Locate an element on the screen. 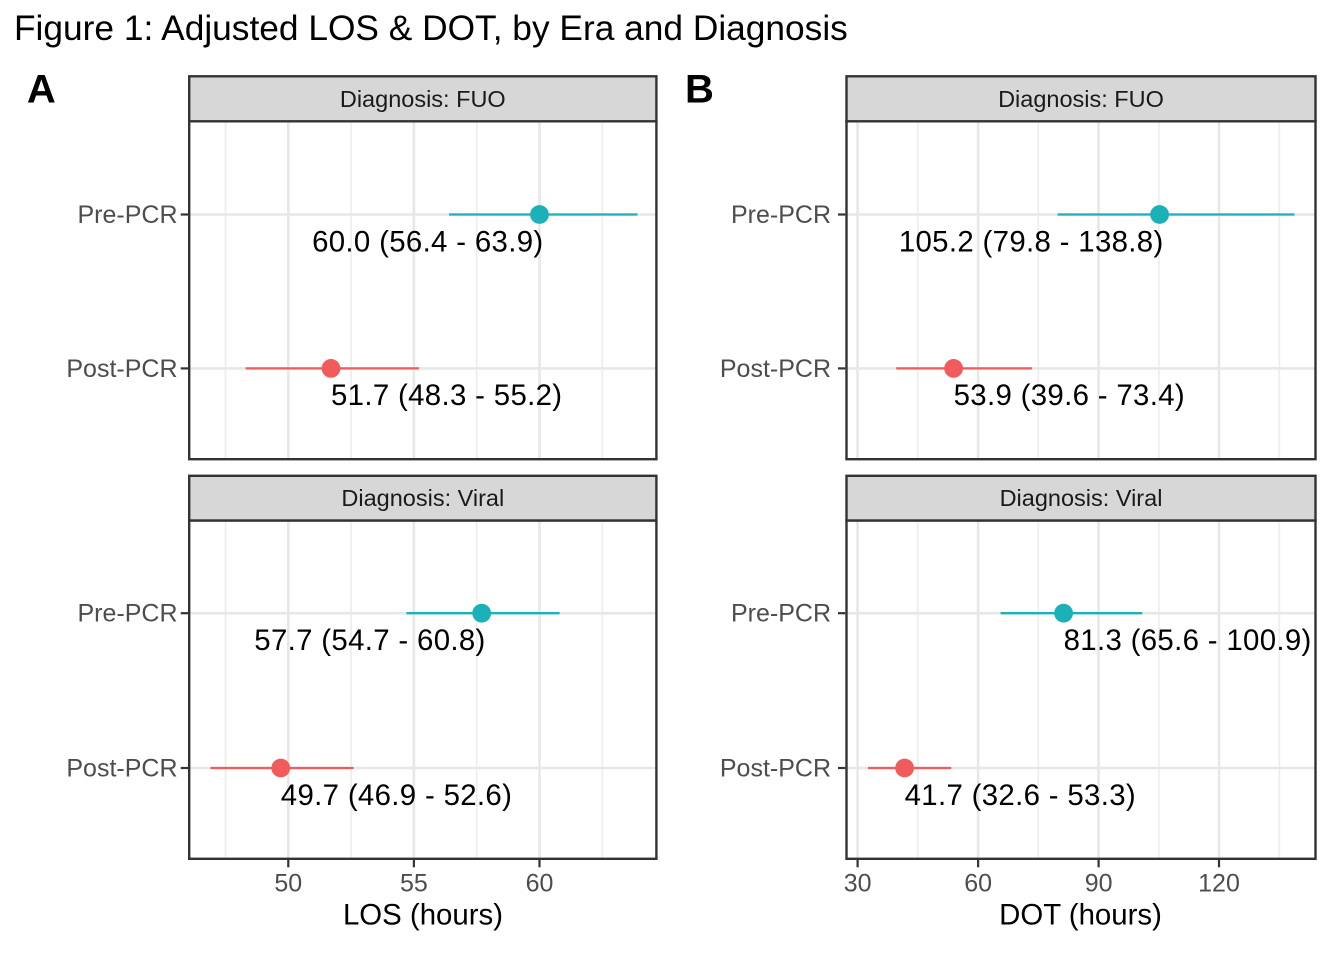 The width and height of the screenshot is (1344, 960). svg-text: 55 is located at coordinates (414, 884).